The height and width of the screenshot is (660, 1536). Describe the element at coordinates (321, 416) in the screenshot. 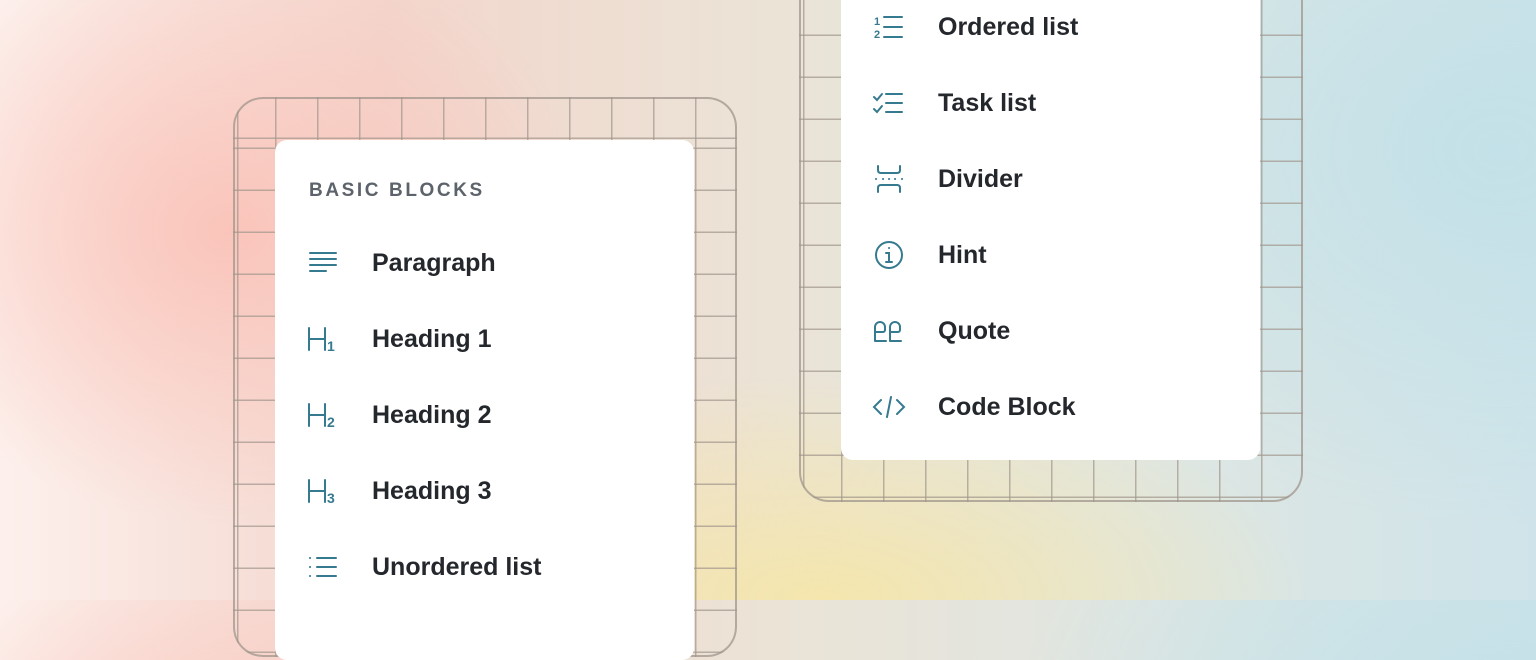

I see `heading-2-icon: 2` at that location.